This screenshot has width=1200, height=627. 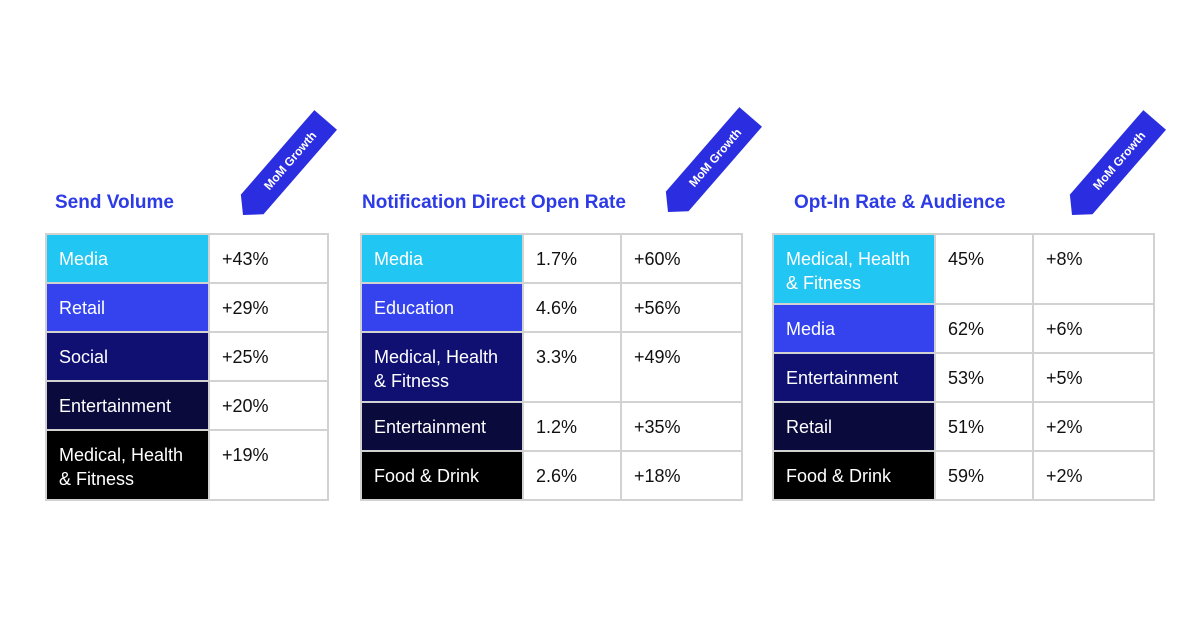 I want to click on table-row: Social +25%, so click(x=187, y=356).